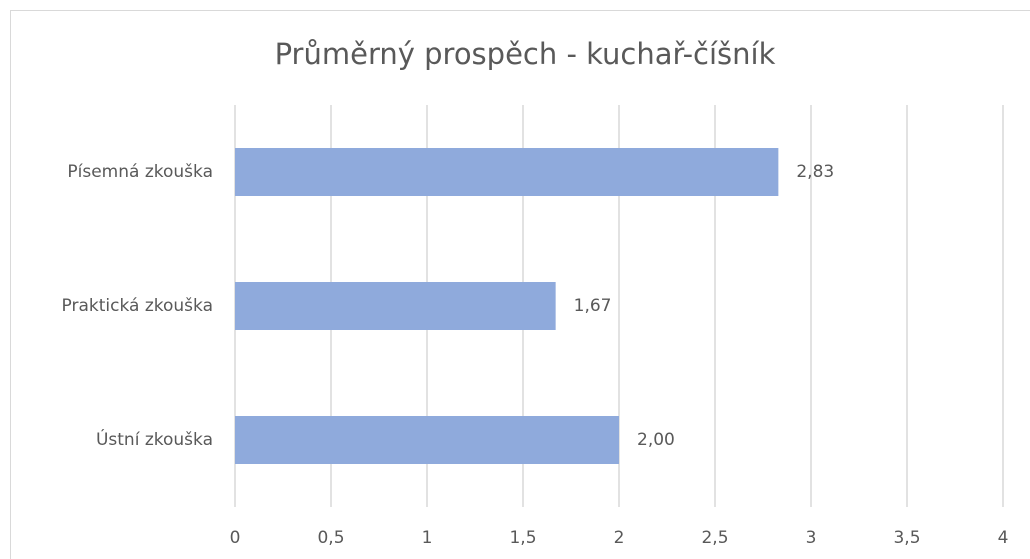  I want to click on y-tick-label: Ústní zkouška, so click(154, 439).